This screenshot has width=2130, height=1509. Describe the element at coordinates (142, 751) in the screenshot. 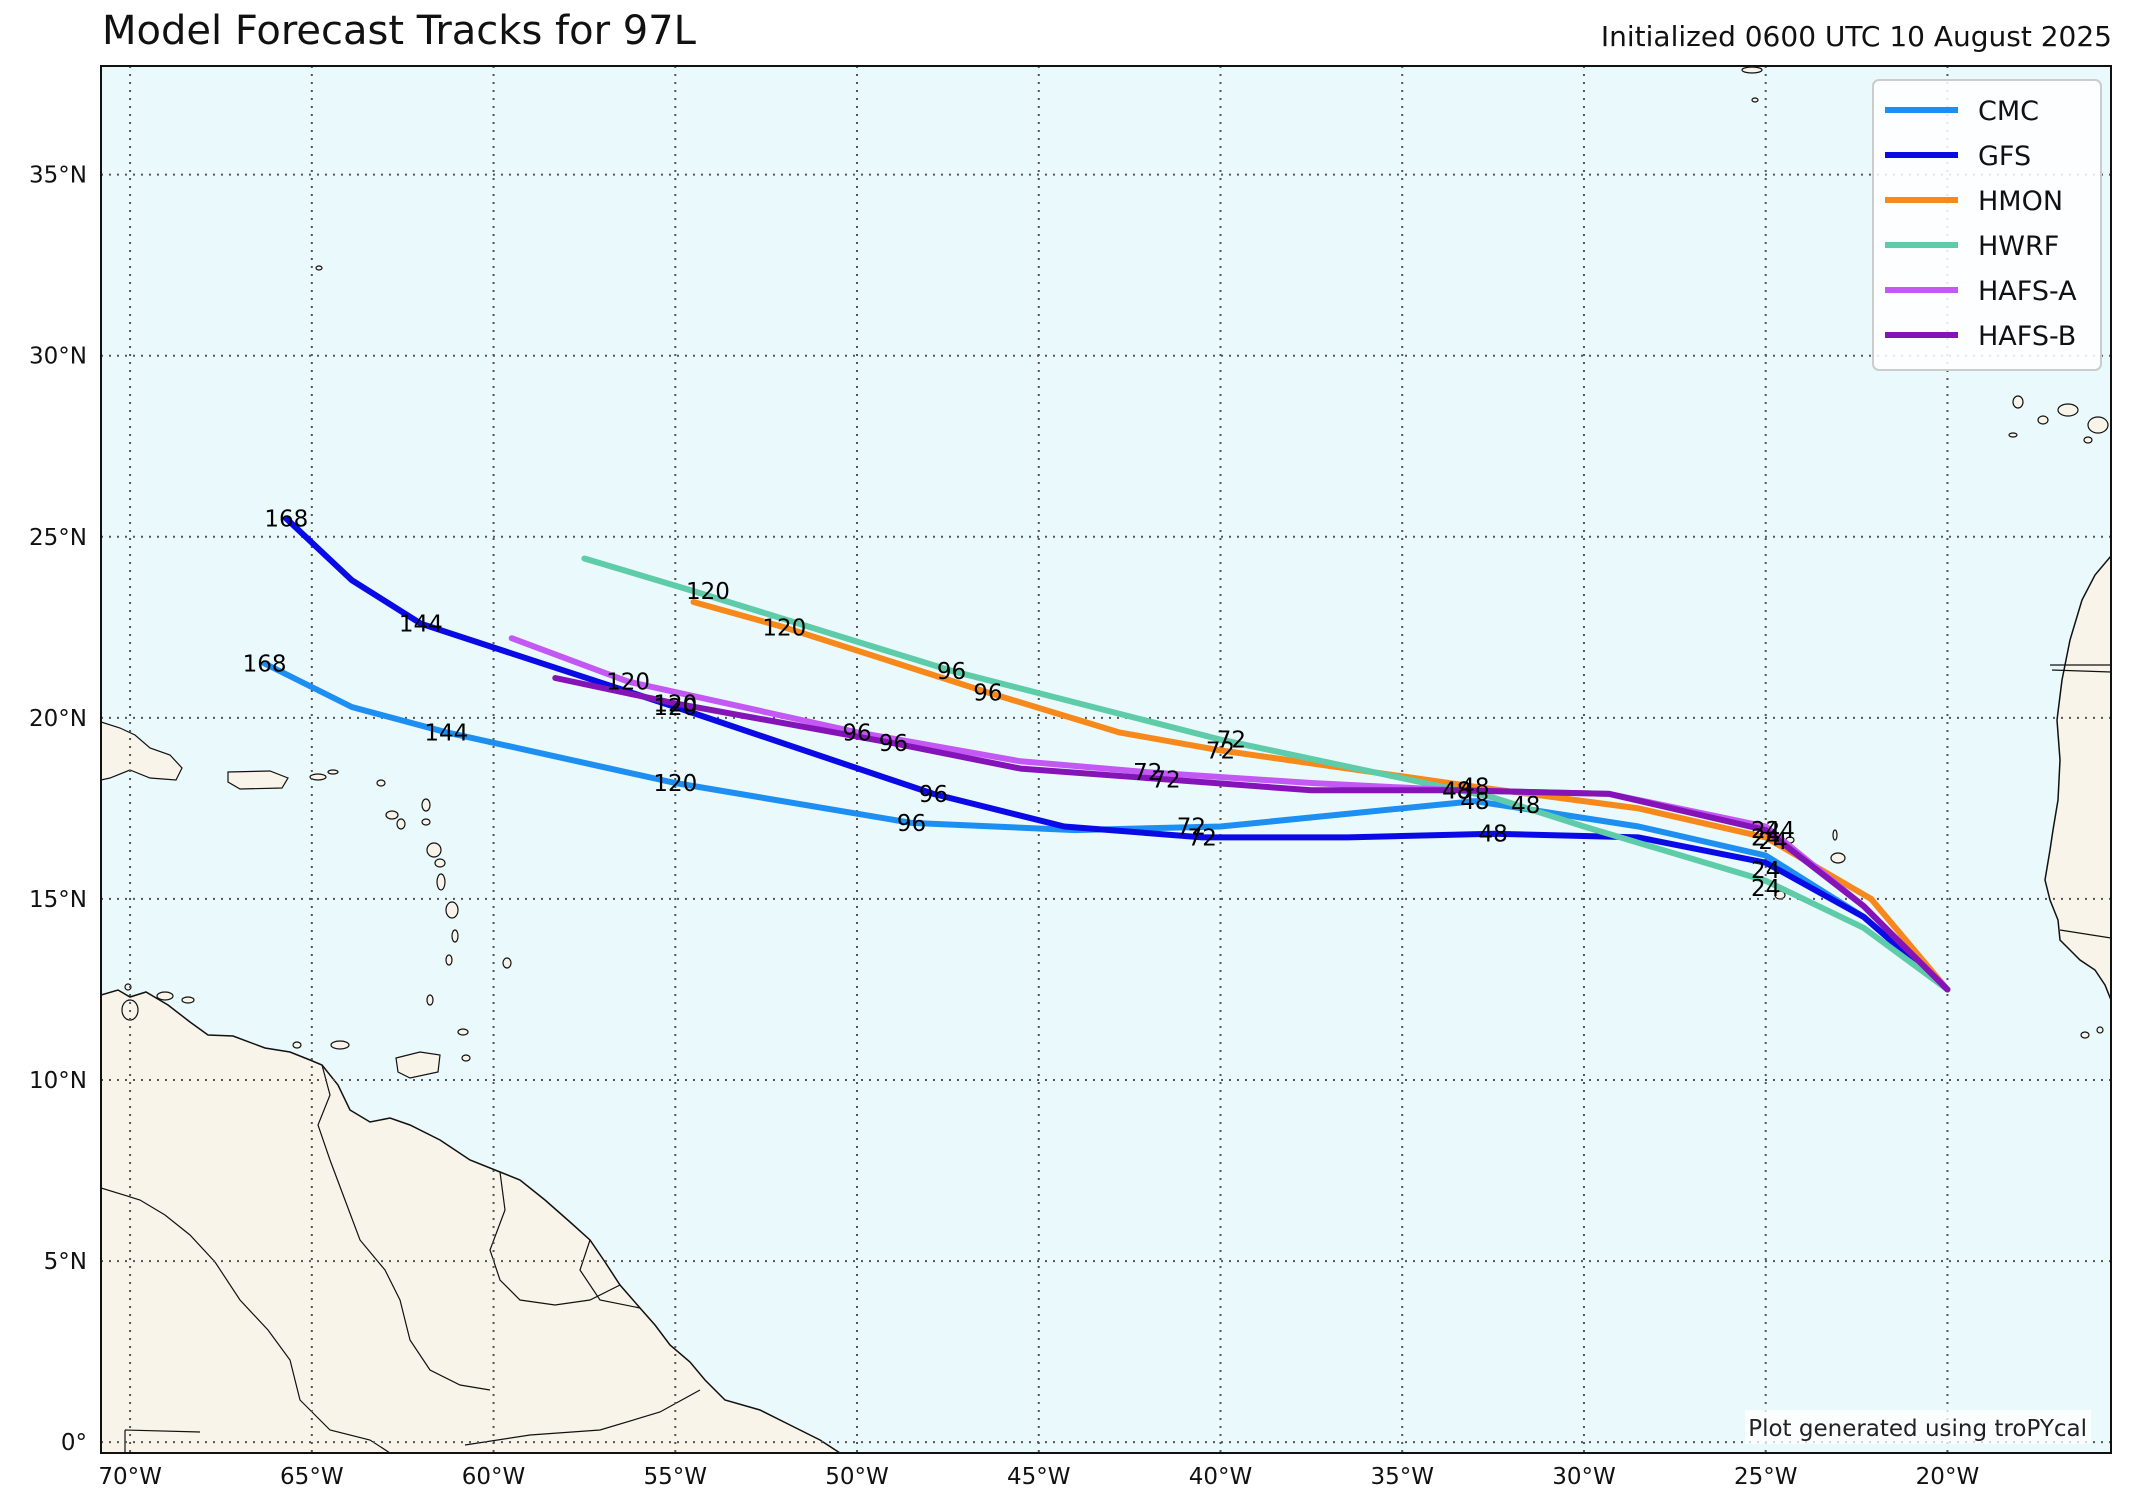

I see `island-hispaniola` at that location.